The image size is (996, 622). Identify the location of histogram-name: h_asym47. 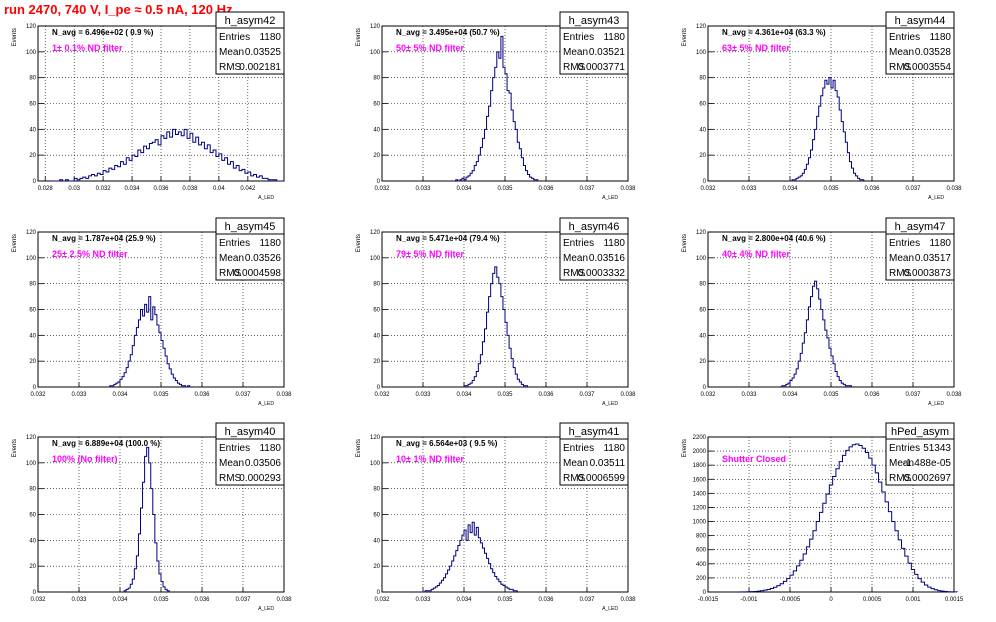
(920, 227).